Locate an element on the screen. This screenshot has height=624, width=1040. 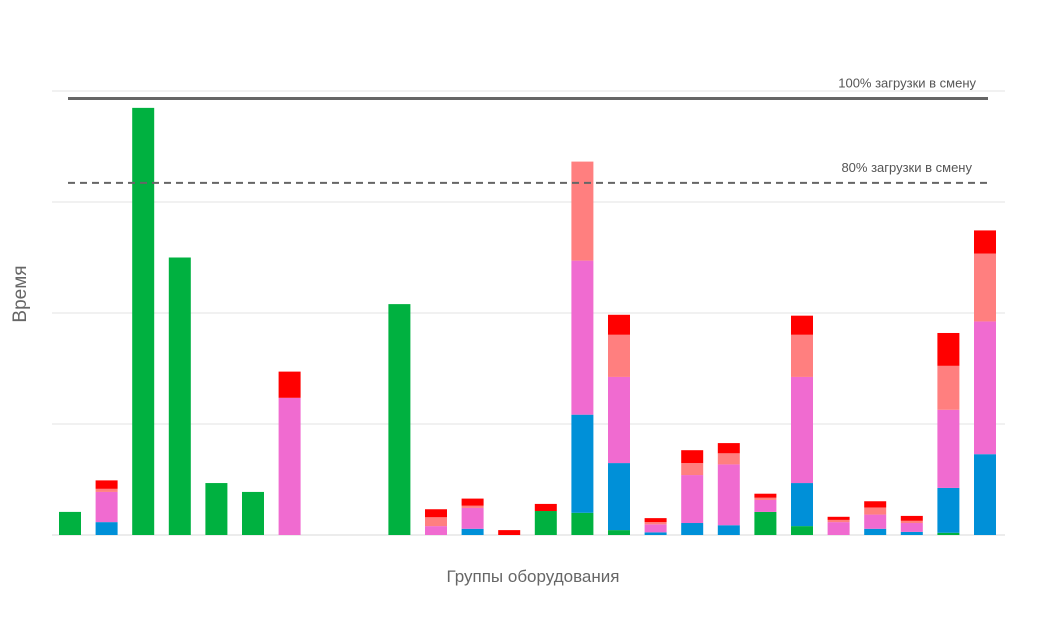
x-axis-label: Группы оборудования is located at coordinates (533, 576).